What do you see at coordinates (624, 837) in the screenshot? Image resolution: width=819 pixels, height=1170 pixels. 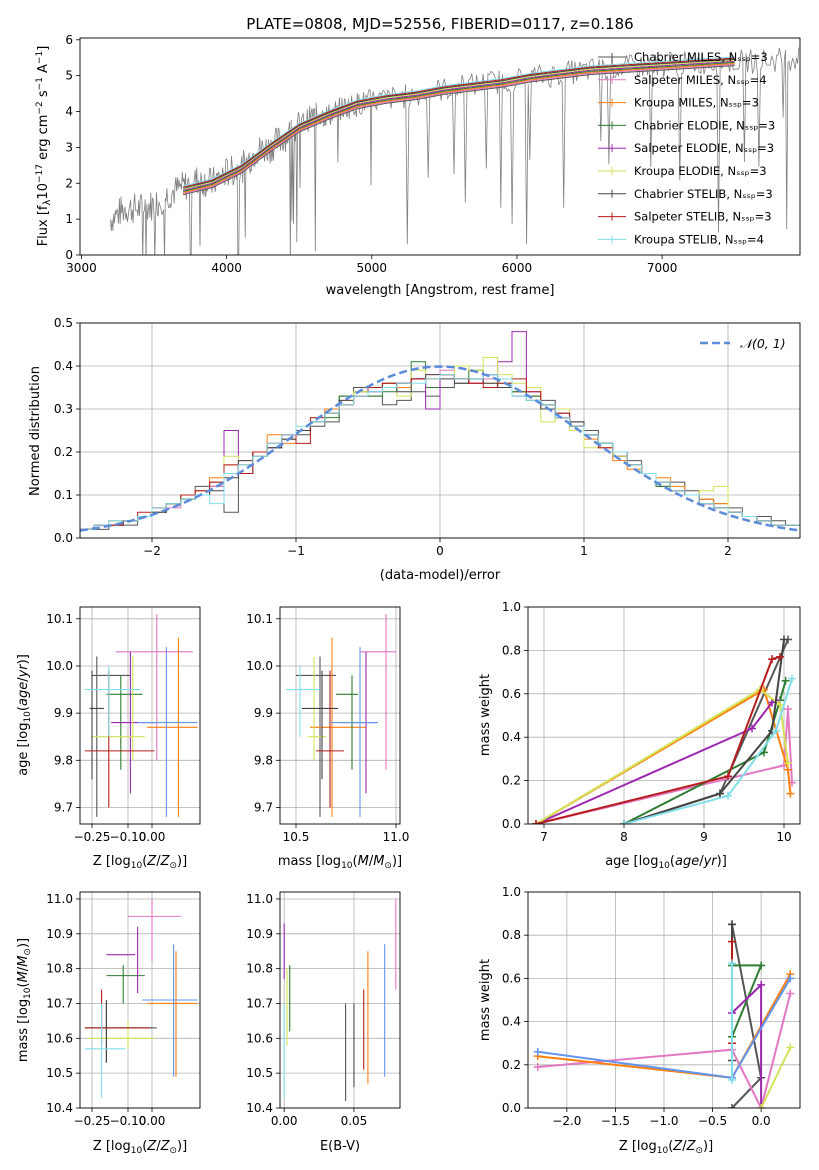 I see `x-tick-label: 8` at bounding box center [624, 837].